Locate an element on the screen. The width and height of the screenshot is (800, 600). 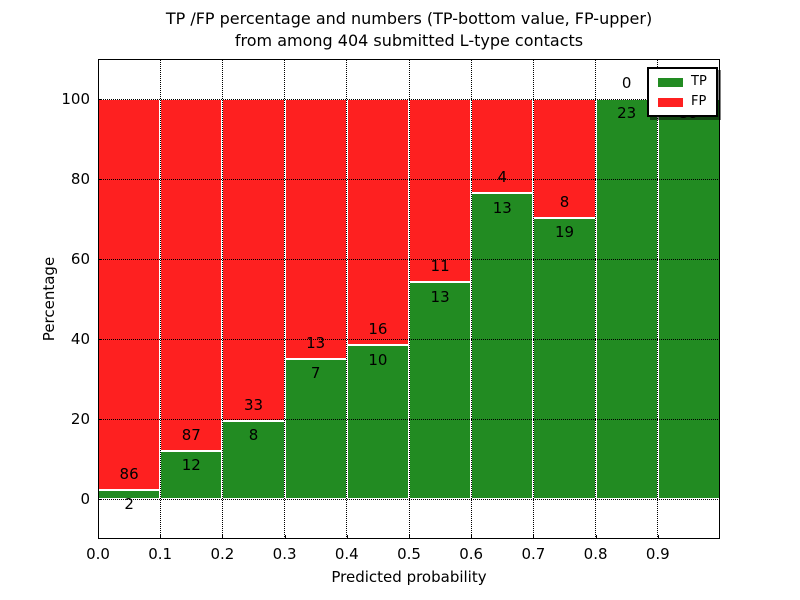
bar-label-tp: 2 is located at coordinates (129, 504).